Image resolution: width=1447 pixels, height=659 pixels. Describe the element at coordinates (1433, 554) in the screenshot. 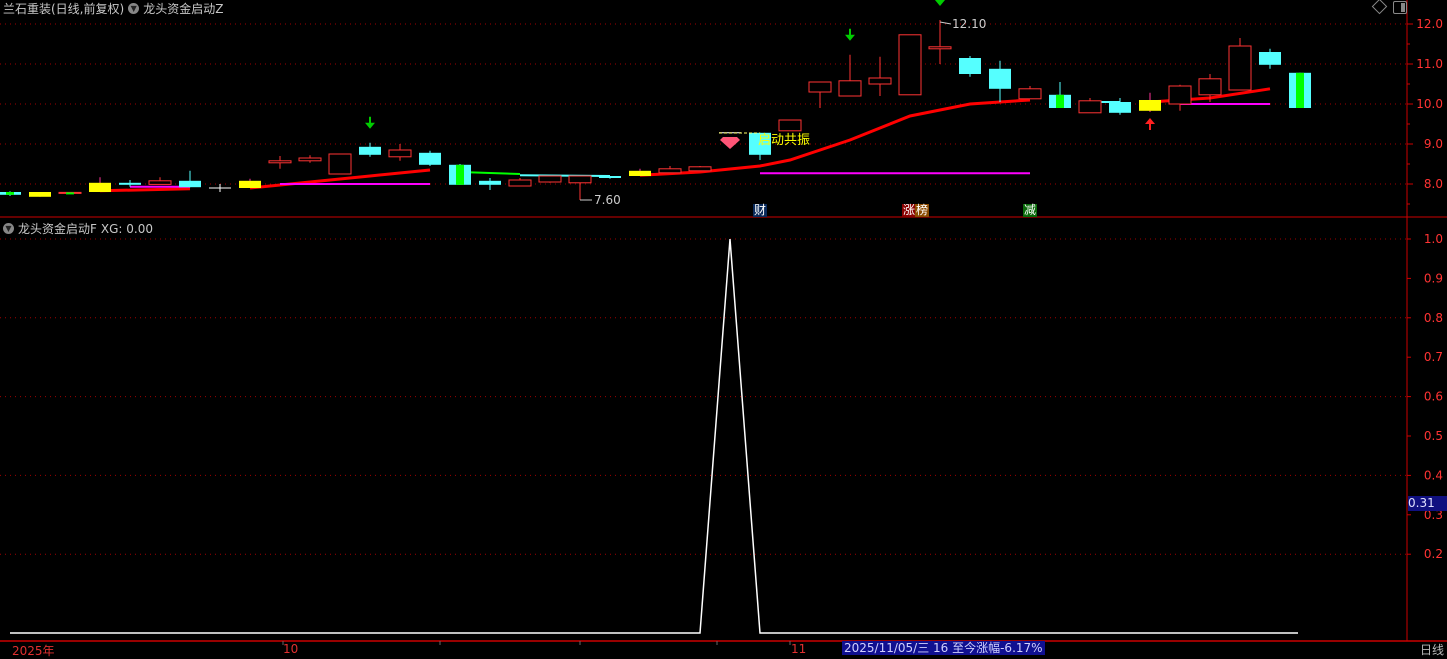

I see `sub-y-tick-label: 0.2` at that location.